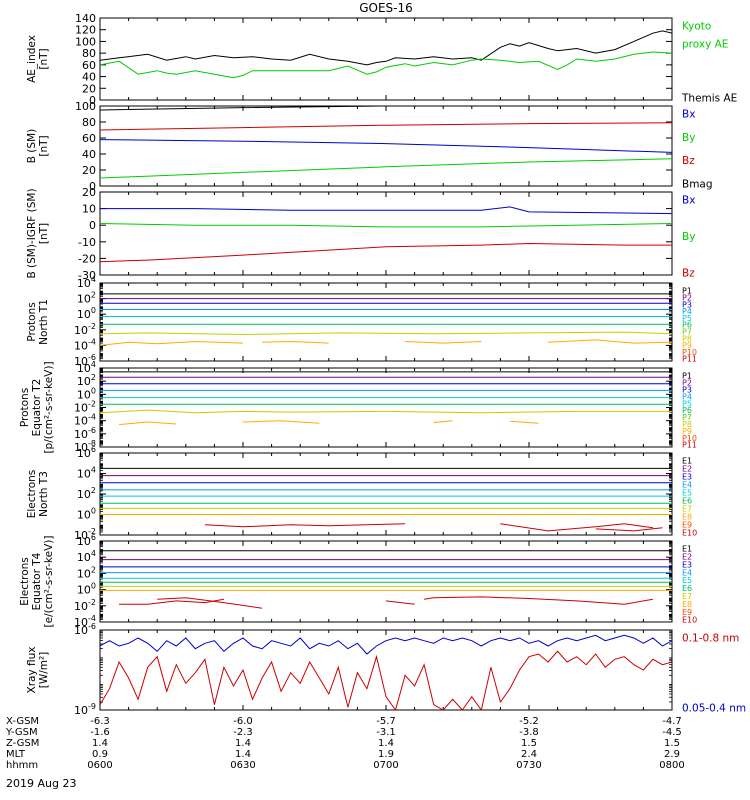 The width and height of the screenshot is (750, 800). What do you see at coordinates (687, 501) in the screenshot?
I see `legend-entry: E6` at bounding box center [687, 501].